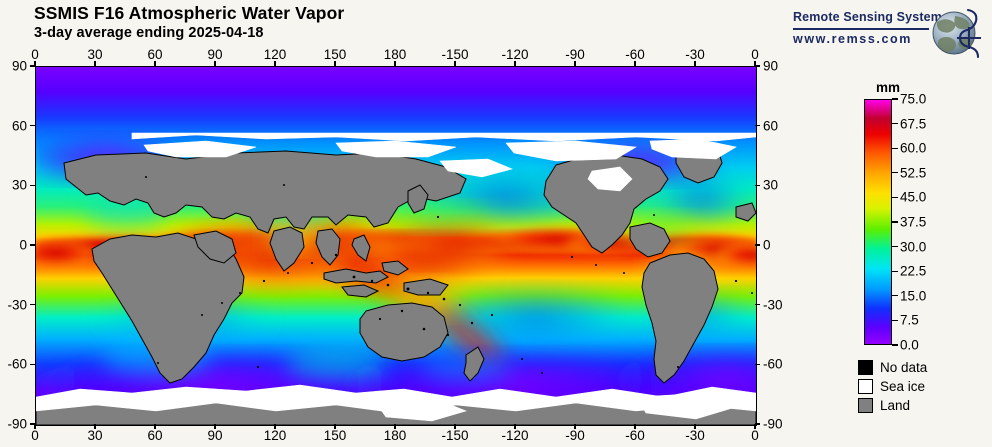 The height and width of the screenshot is (447, 992). What do you see at coordinates (155, 54) in the screenshot?
I see `x-axis-tick-top-60: 60` at bounding box center [155, 54].